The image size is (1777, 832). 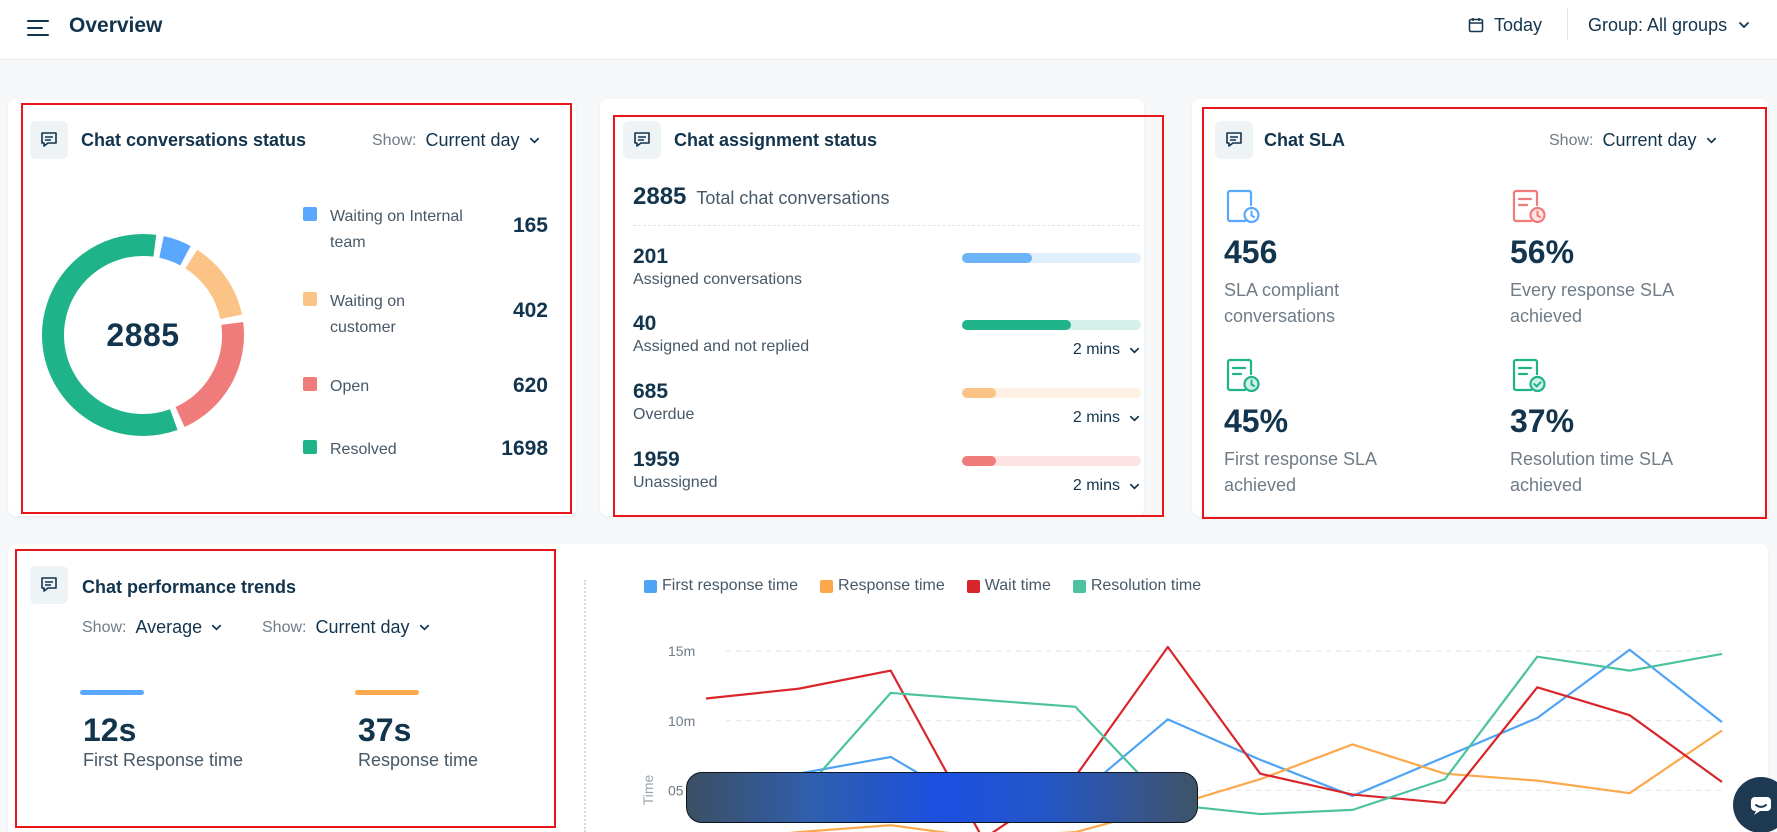 I want to click on row-value: 40, so click(x=645, y=323).